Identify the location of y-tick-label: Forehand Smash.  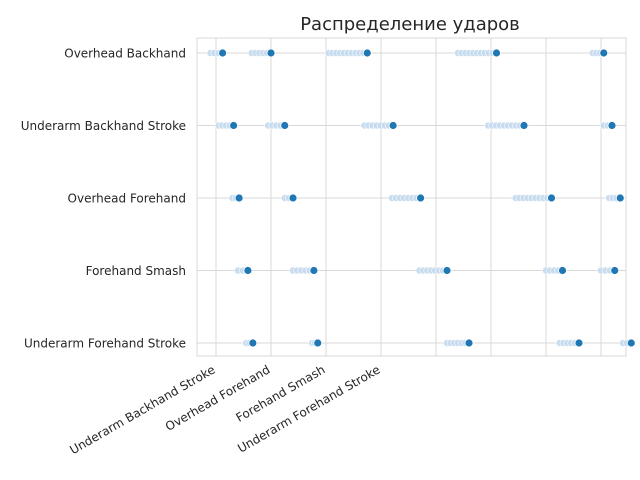
(136, 271).